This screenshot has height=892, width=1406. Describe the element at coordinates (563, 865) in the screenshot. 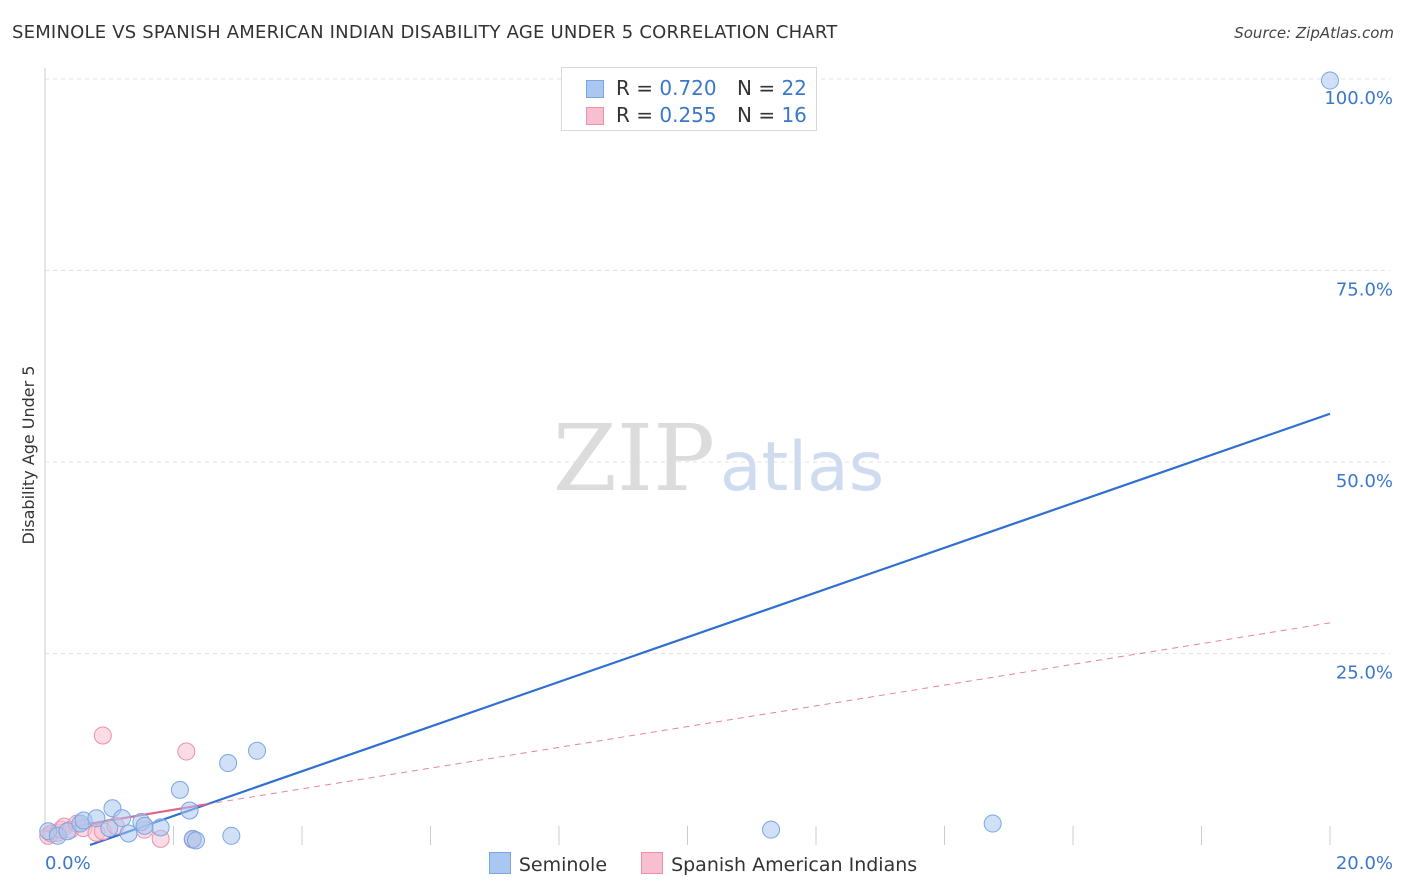

I see `legend-label-seminole: Seminole` at that location.